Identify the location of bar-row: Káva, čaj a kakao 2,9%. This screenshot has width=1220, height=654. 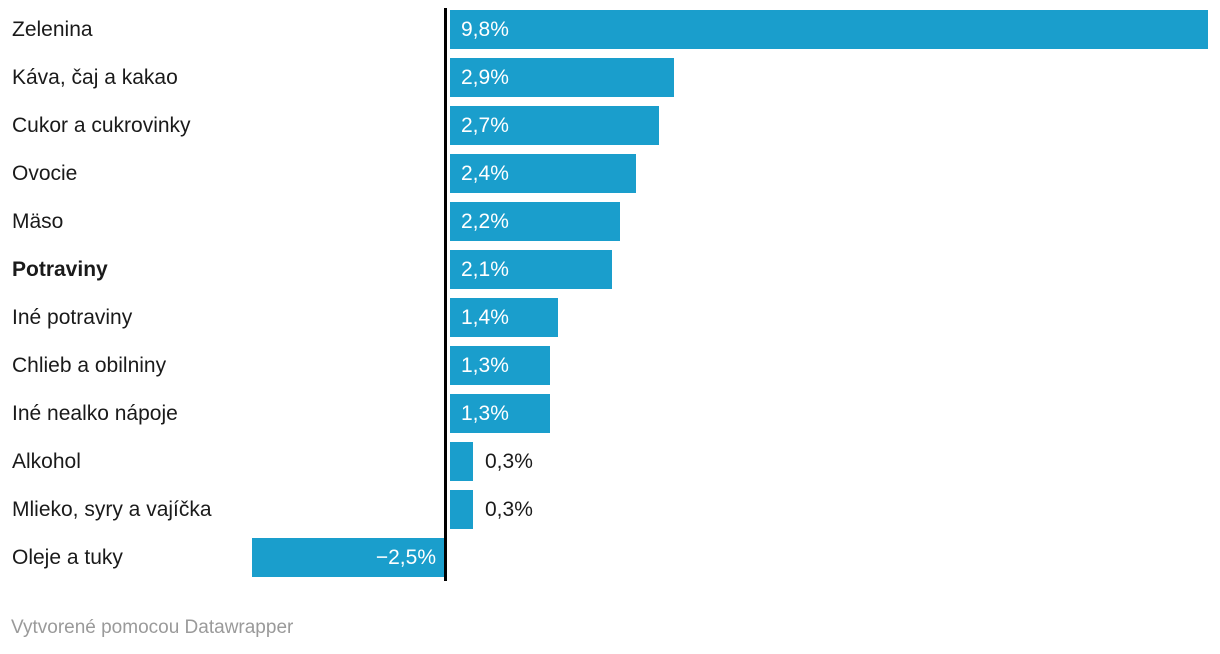
(610, 77).